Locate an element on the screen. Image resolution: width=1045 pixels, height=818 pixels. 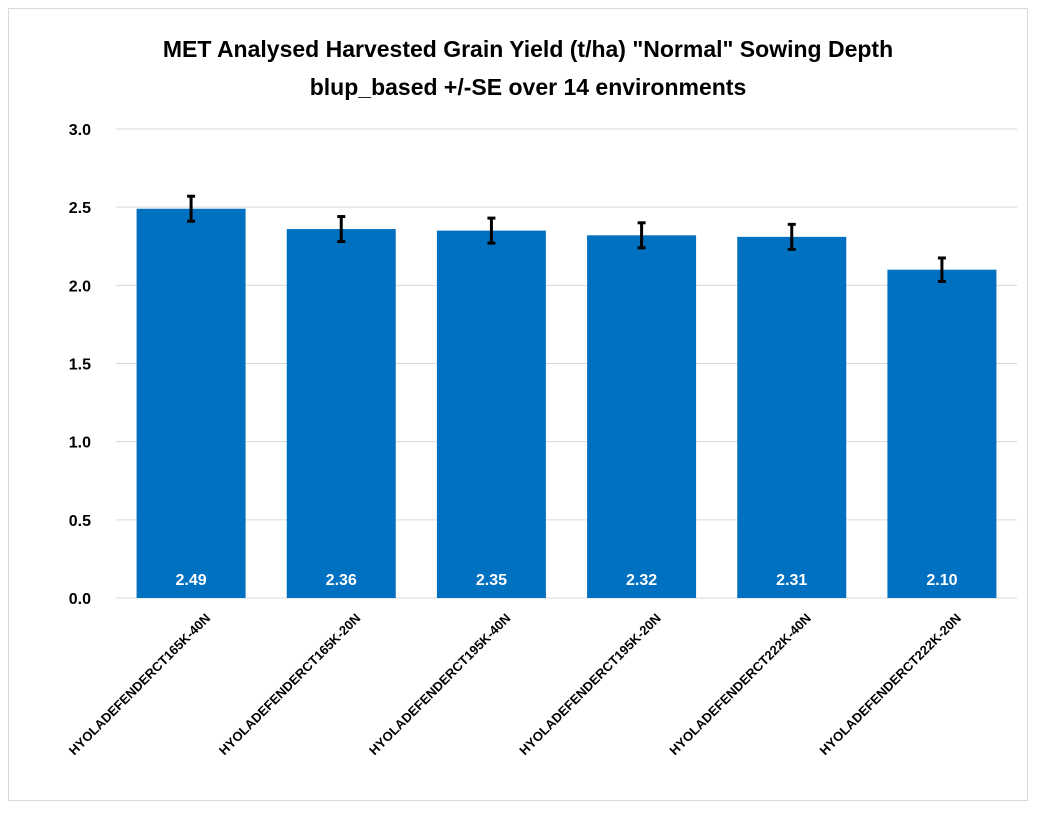
y-tick-label: 3.0 is located at coordinates (80, 130).